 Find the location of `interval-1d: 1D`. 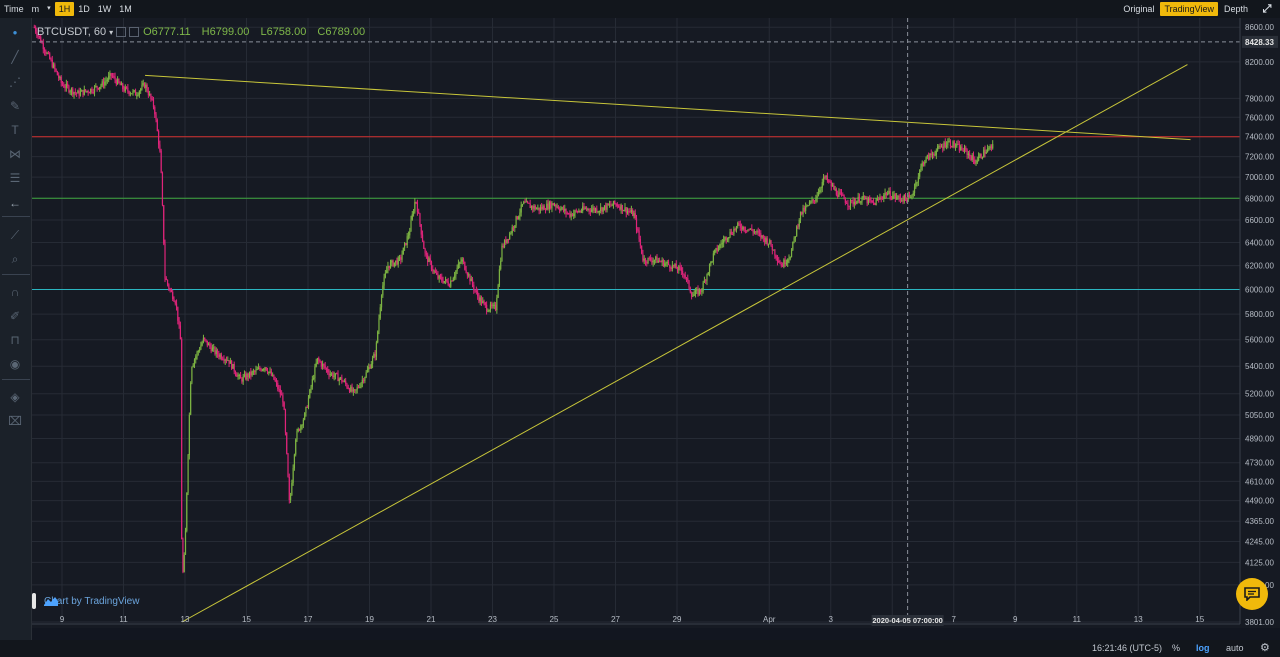

interval-1d: 1D is located at coordinates (84, 9).